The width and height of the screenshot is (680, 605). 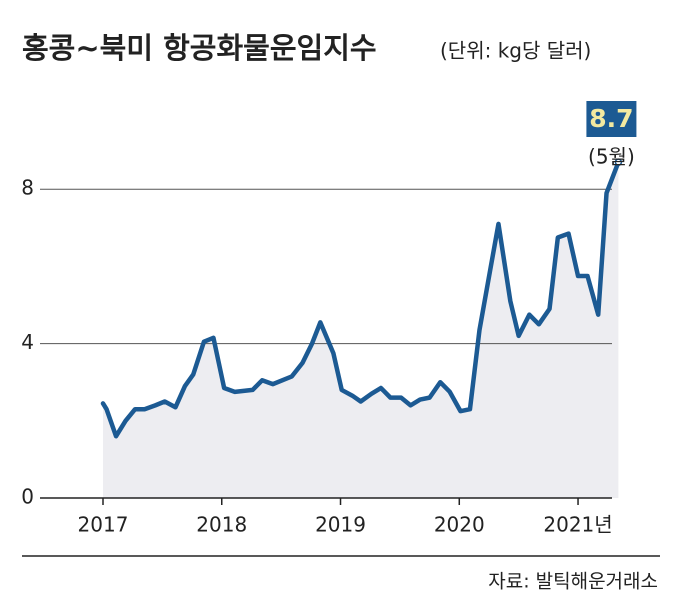 What do you see at coordinates (459, 525) in the screenshot?
I see `x-tick-label: 2020` at bounding box center [459, 525].